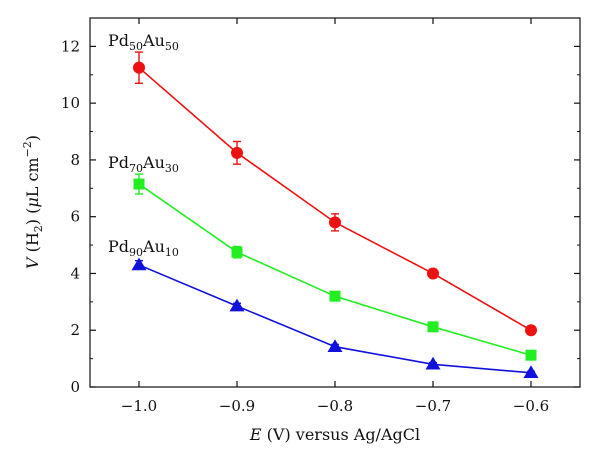 Image resolution: width=600 pixels, height=472 pixels. Describe the element at coordinates (531, 406) in the screenshot. I see `x-tick-label: −0.6` at that location.